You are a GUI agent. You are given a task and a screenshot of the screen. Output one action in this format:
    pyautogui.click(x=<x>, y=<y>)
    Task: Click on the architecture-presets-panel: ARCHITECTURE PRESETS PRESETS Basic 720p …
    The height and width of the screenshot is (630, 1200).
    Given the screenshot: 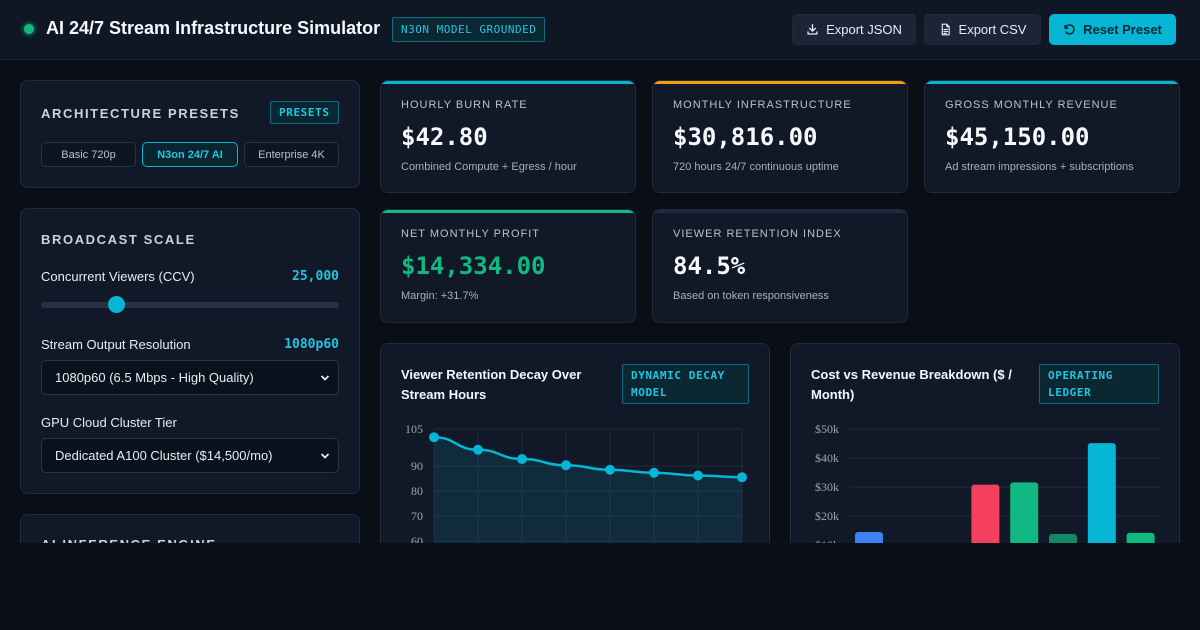 What is the action you would take?
    pyautogui.click(x=190, y=134)
    